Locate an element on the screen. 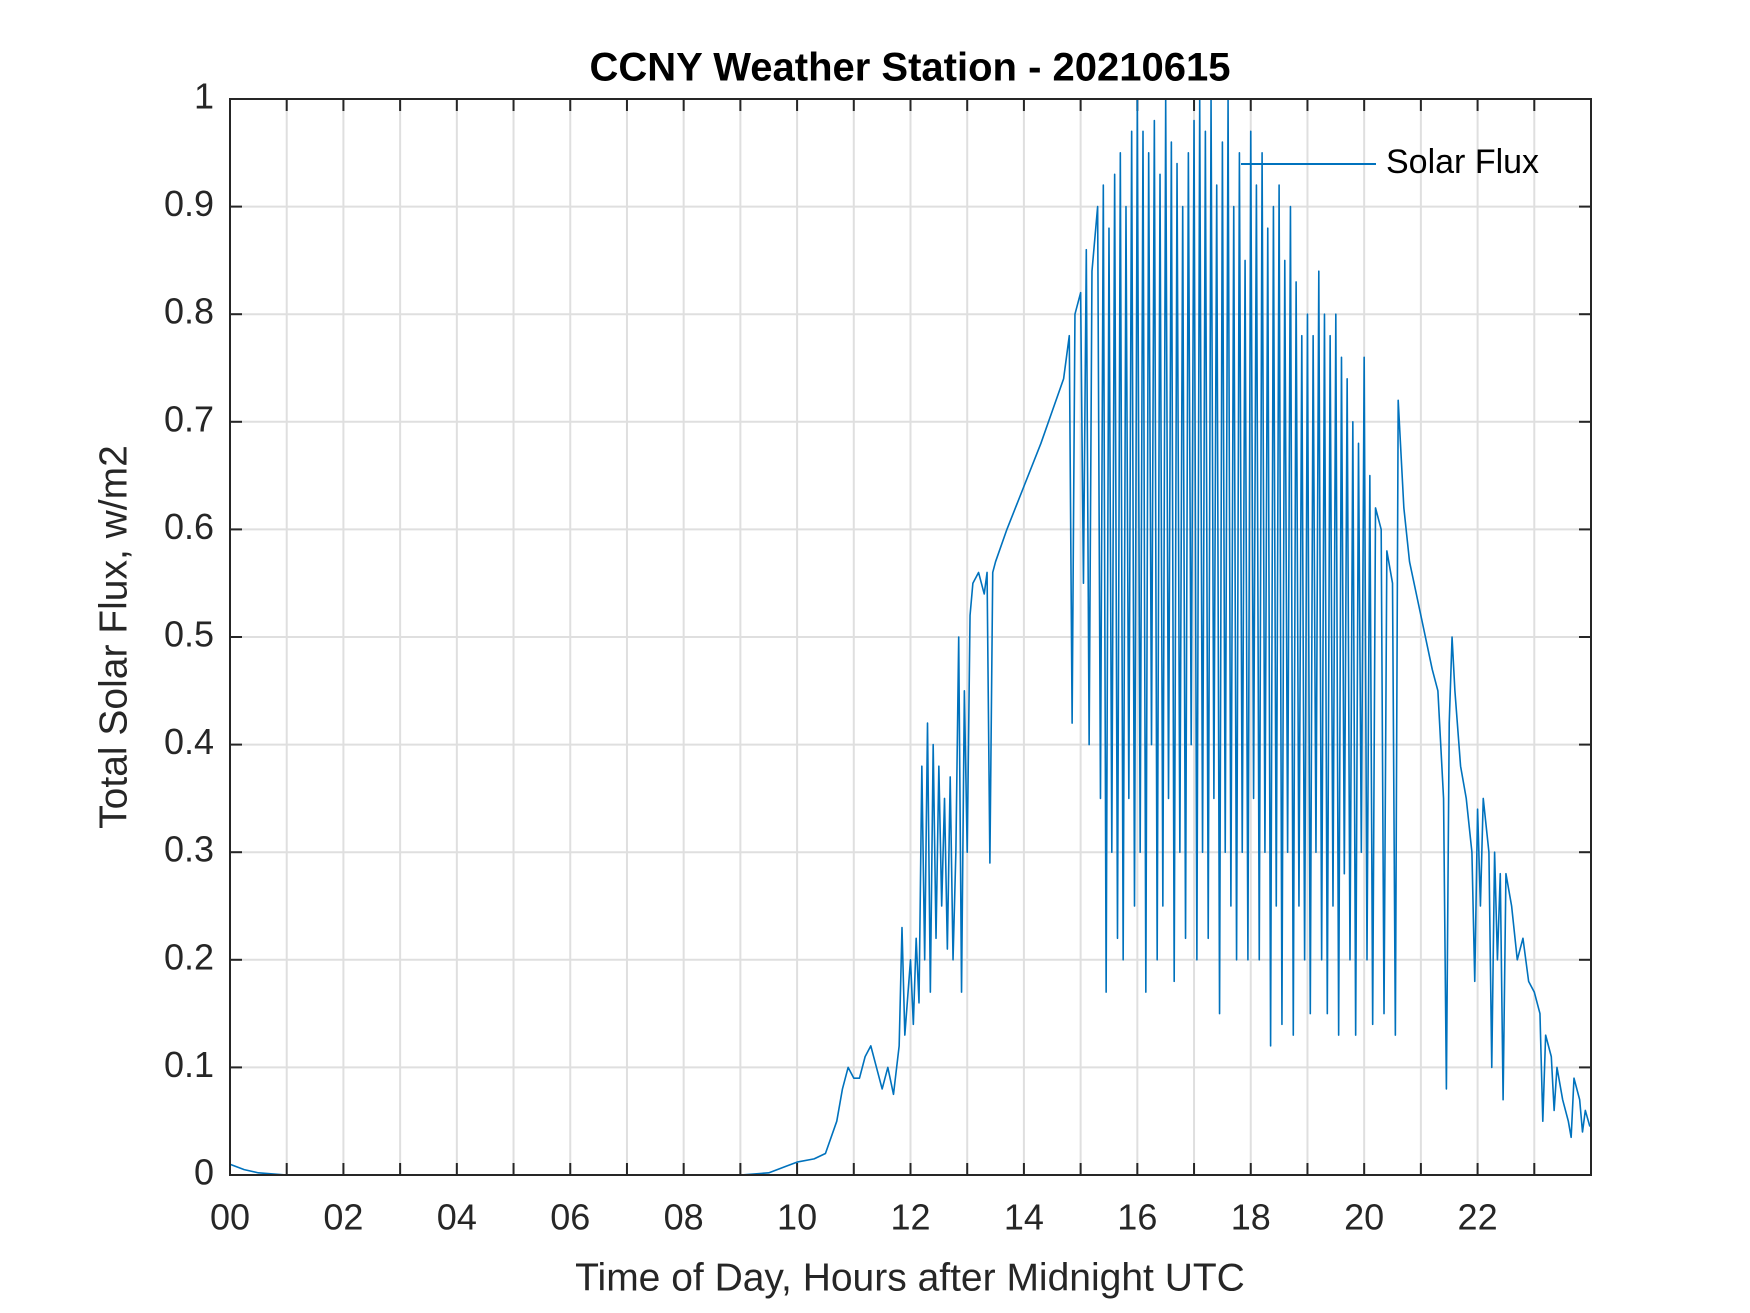 The height and width of the screenshot is (1313, 1750). y-tick-label: 0.5 is located at coordinates (189, 634).